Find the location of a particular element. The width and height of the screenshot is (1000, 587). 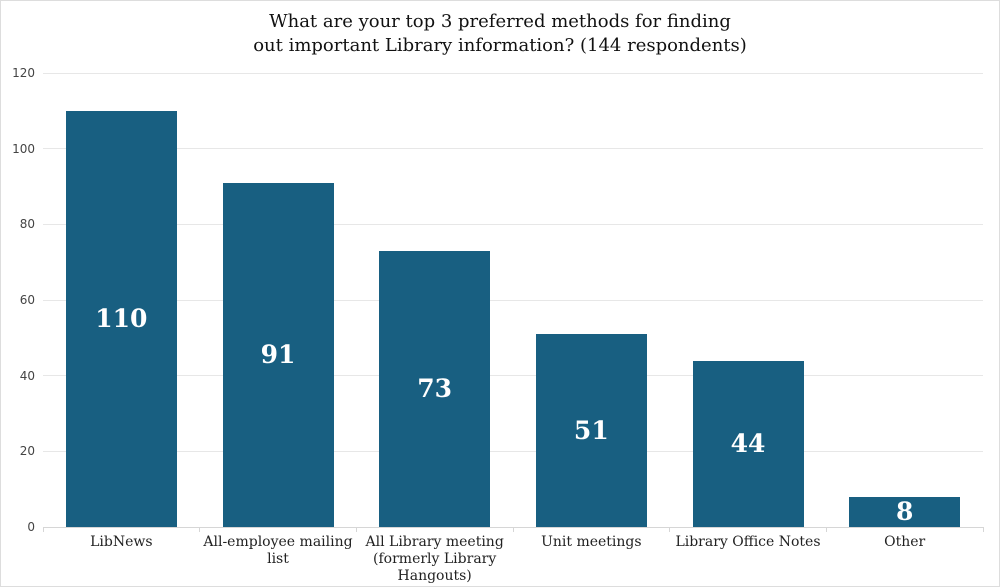

bar-value-label: 91 is located at coordinates (278, 355).